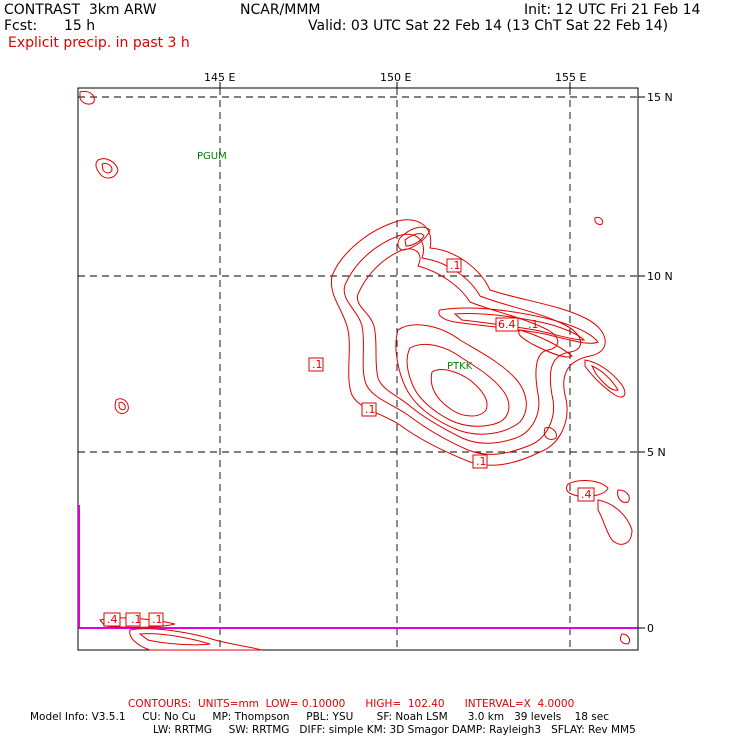 This screenshot has width=740, height=740. What do you see at coordinates (615, 522) in the screenshot?
I see `contour-se-arc` at bounding box center [615, 522].